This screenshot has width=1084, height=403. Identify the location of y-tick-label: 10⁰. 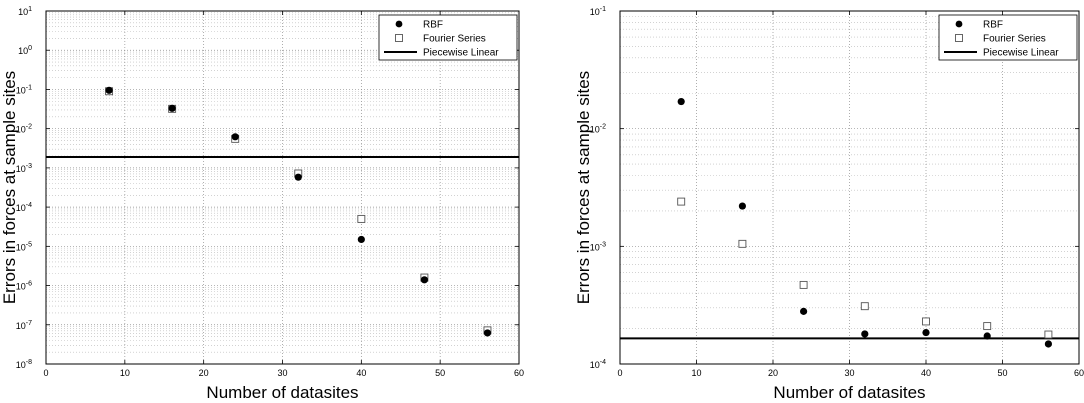
(25, 50).